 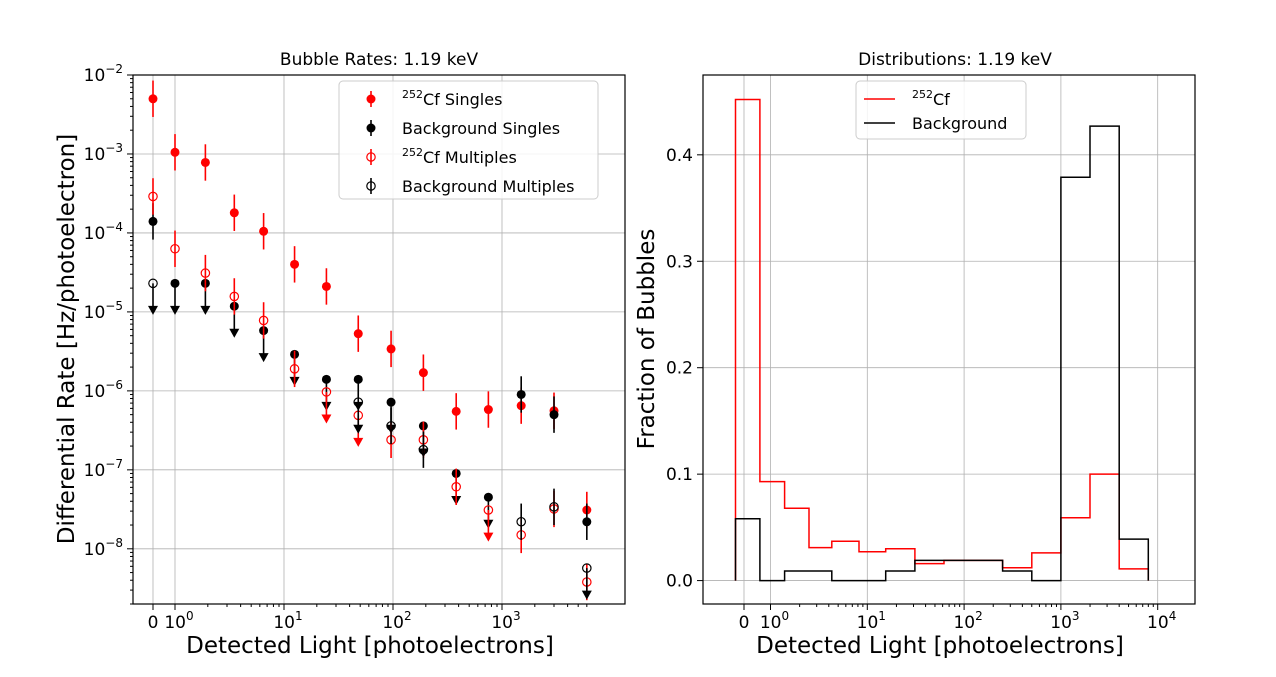 What do you see at coordinates (679, 582) in the screenshot?
I see `right-y-tick-label: 0.0` at bounding box center [679, 582].